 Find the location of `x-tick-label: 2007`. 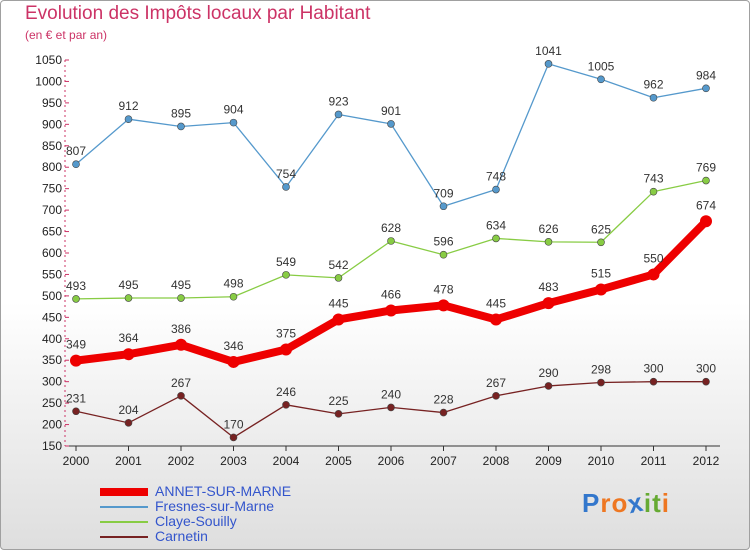

x-tick-label: 2007 is located at coordinates (443, 461).